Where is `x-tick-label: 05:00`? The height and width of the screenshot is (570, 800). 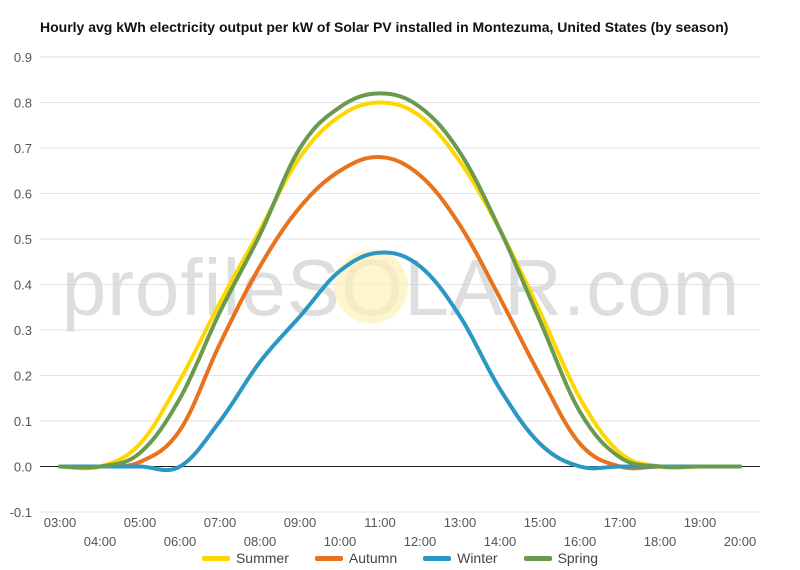
x-tick-label: 05:00 is located at coordinates (140, 522).